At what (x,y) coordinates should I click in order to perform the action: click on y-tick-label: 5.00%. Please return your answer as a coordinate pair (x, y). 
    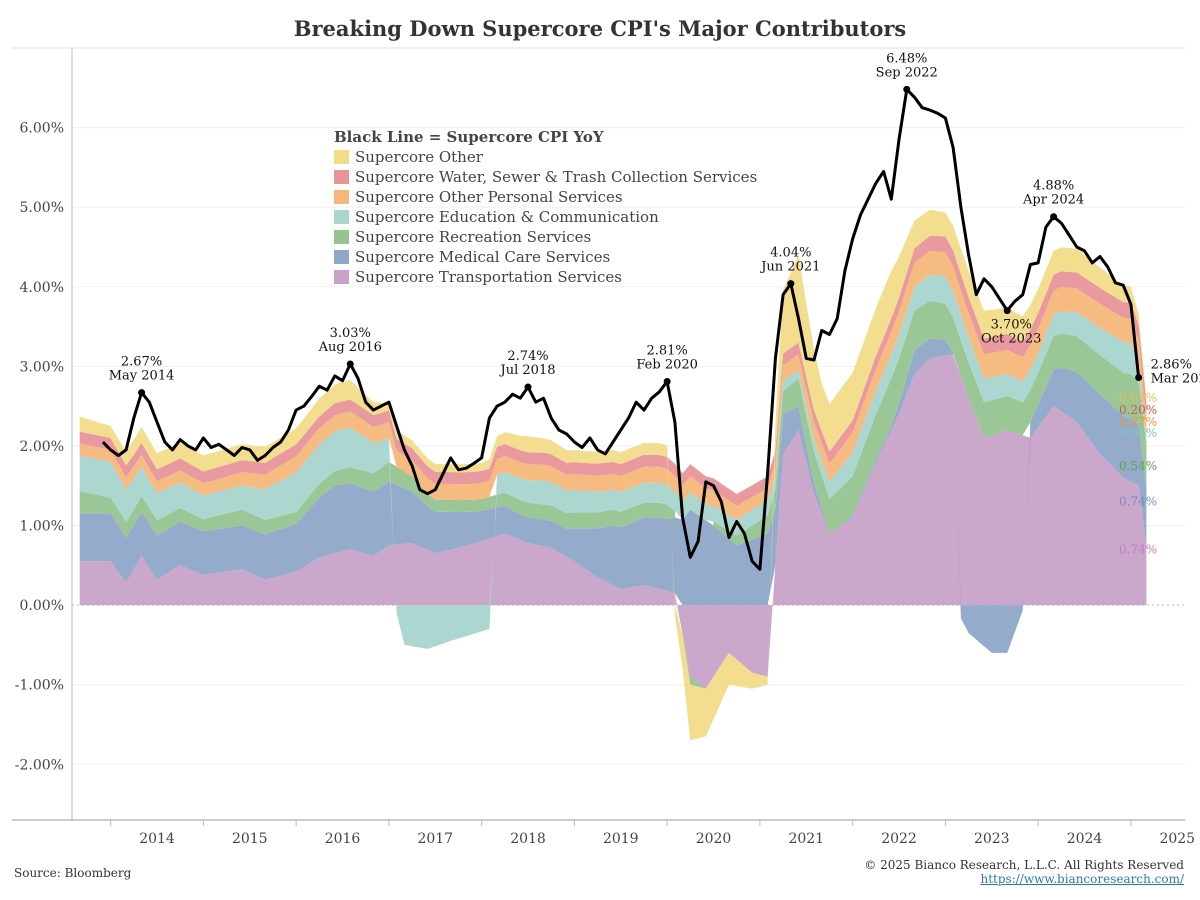
    Looking at the image, I should click on (42, 208).